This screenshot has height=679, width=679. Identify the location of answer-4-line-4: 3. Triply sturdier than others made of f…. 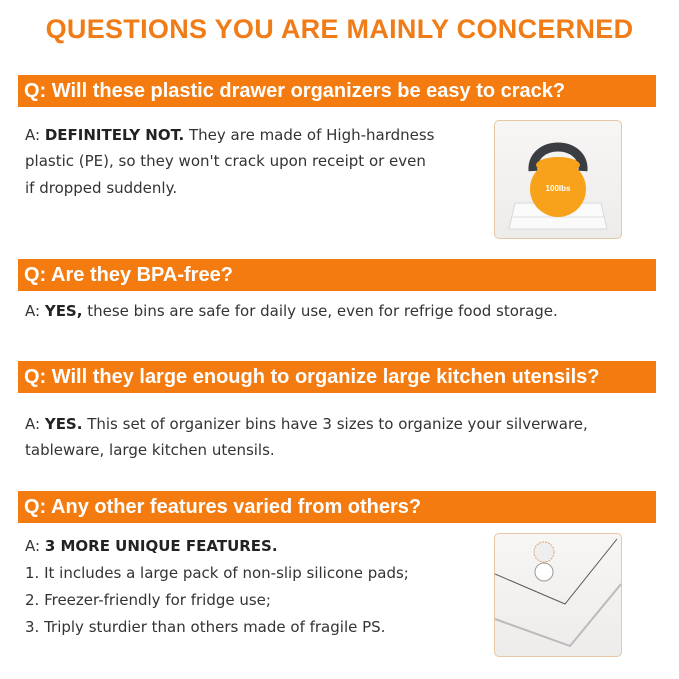
(205, 627).